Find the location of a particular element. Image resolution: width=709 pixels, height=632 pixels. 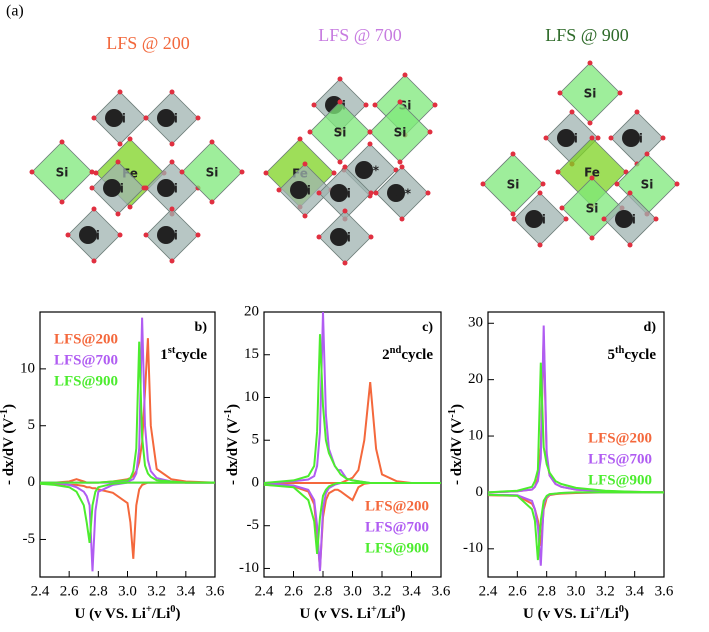

panel-label: d) is located at coordinates (650, 327).